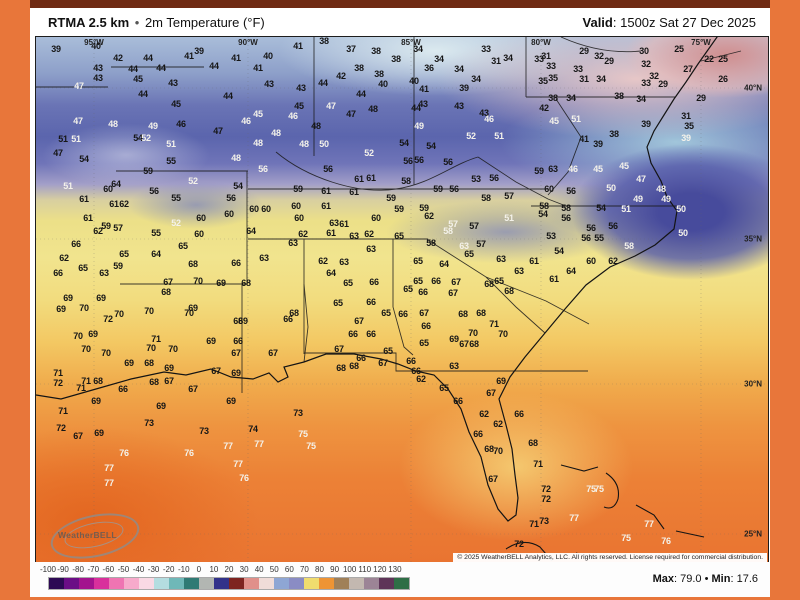  What do you see at coordinates (551, 66) in the screenshot?
I see `station-temp: 33` at bounding box center [551, 66].